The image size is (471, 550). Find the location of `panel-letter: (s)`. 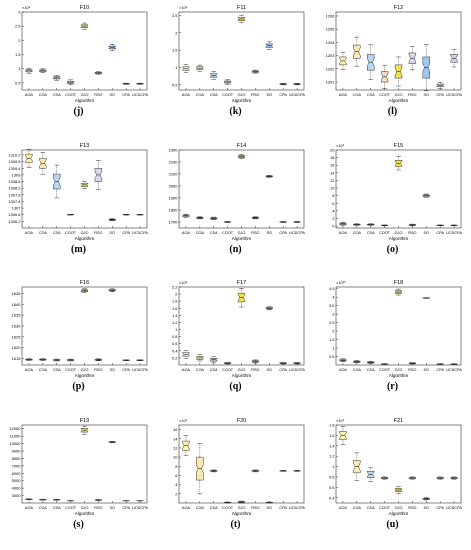

panel-letter: (s) is located at coordinates (78, 524).